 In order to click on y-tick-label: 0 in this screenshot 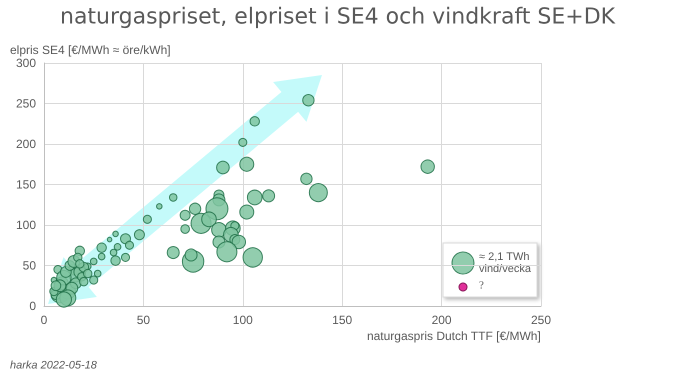, I will do `click(32, 306)`.